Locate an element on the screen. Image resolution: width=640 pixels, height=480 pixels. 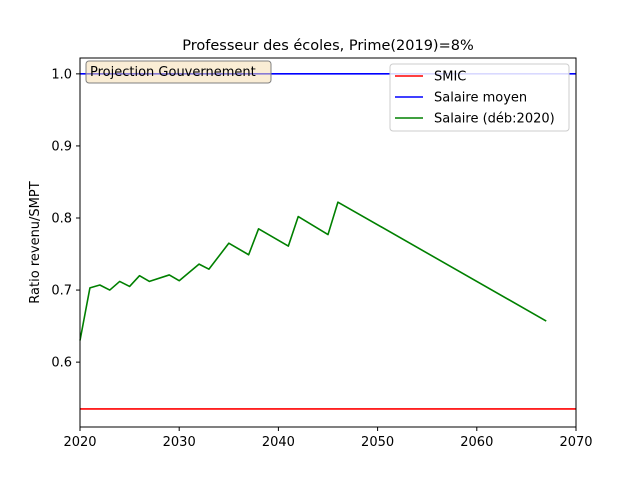
x-tick-label: 2050 is located at coordinates (377, 442).